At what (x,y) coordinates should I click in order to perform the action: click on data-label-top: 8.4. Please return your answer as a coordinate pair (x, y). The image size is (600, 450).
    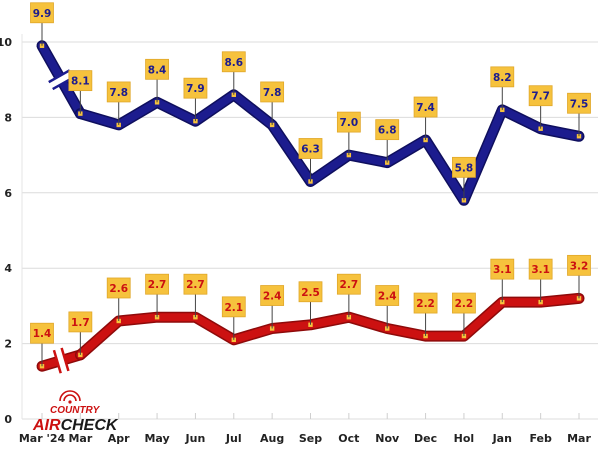
    Looking at the image, I should click on (157, 70).